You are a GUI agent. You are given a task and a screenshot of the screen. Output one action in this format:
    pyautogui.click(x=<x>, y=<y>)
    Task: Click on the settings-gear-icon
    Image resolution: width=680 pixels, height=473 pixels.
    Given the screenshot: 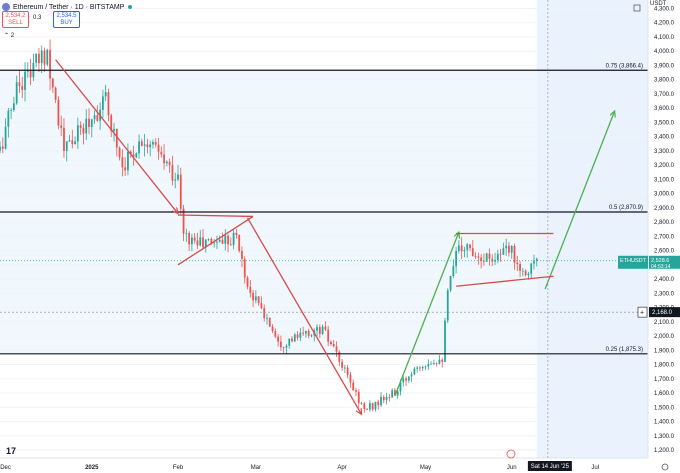 What is the action you would take?
    pyautogui.click(x=665, y=467)
    